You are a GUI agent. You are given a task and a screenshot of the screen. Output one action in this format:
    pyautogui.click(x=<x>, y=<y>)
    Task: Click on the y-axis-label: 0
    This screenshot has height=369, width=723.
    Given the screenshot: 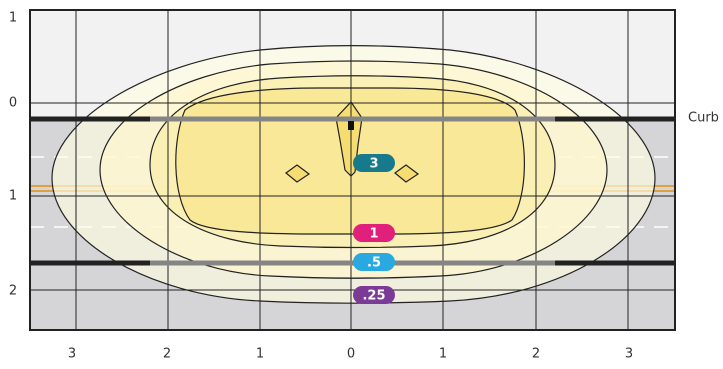 What is the action you would take?
    pyautogui.click(x=13, y=103)
    